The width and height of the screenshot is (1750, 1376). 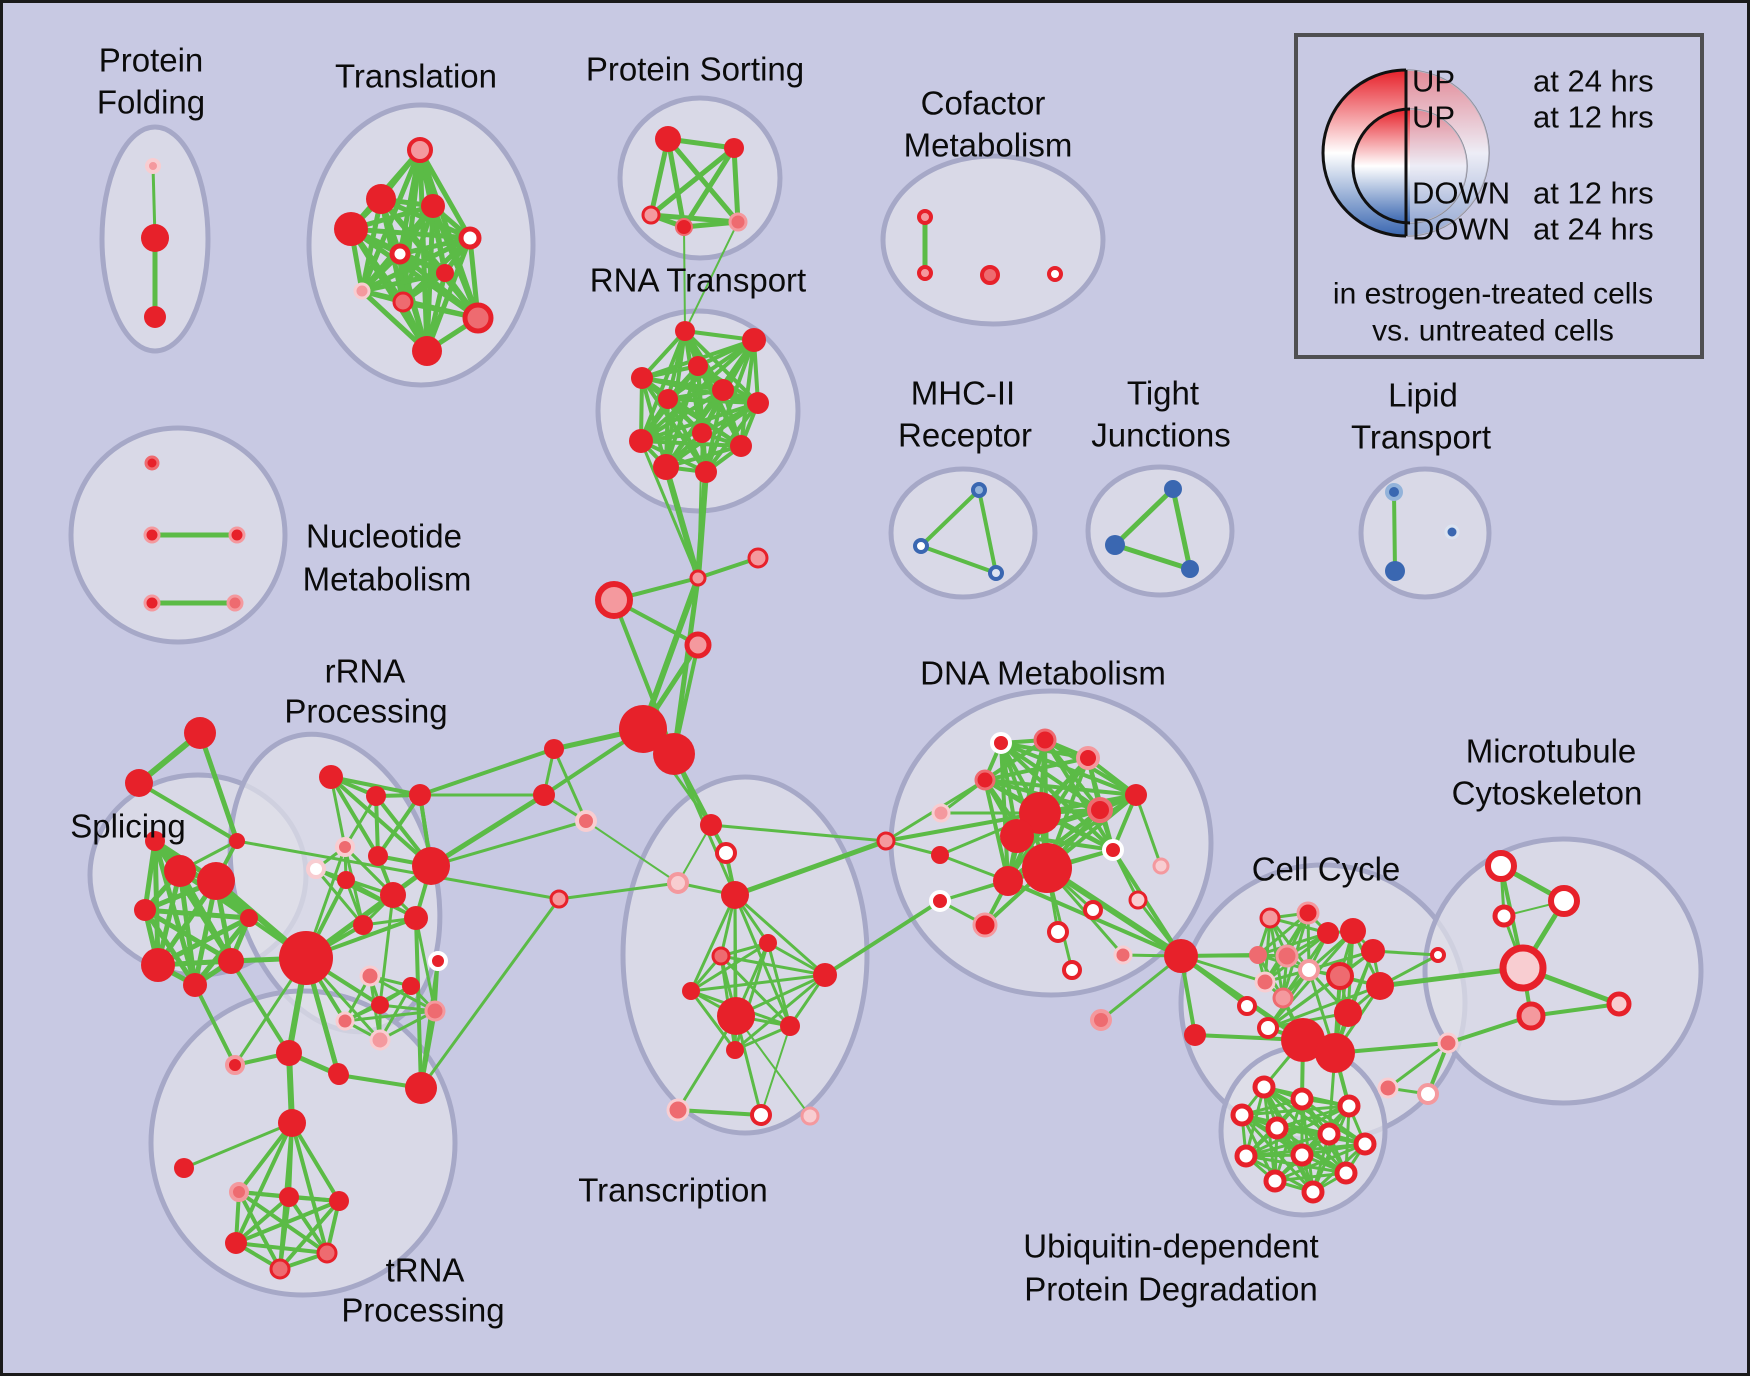 What do you see at coordinates (925, 217) in the screenshot?
I see `node-cf1` at bounding box center [925, 217].